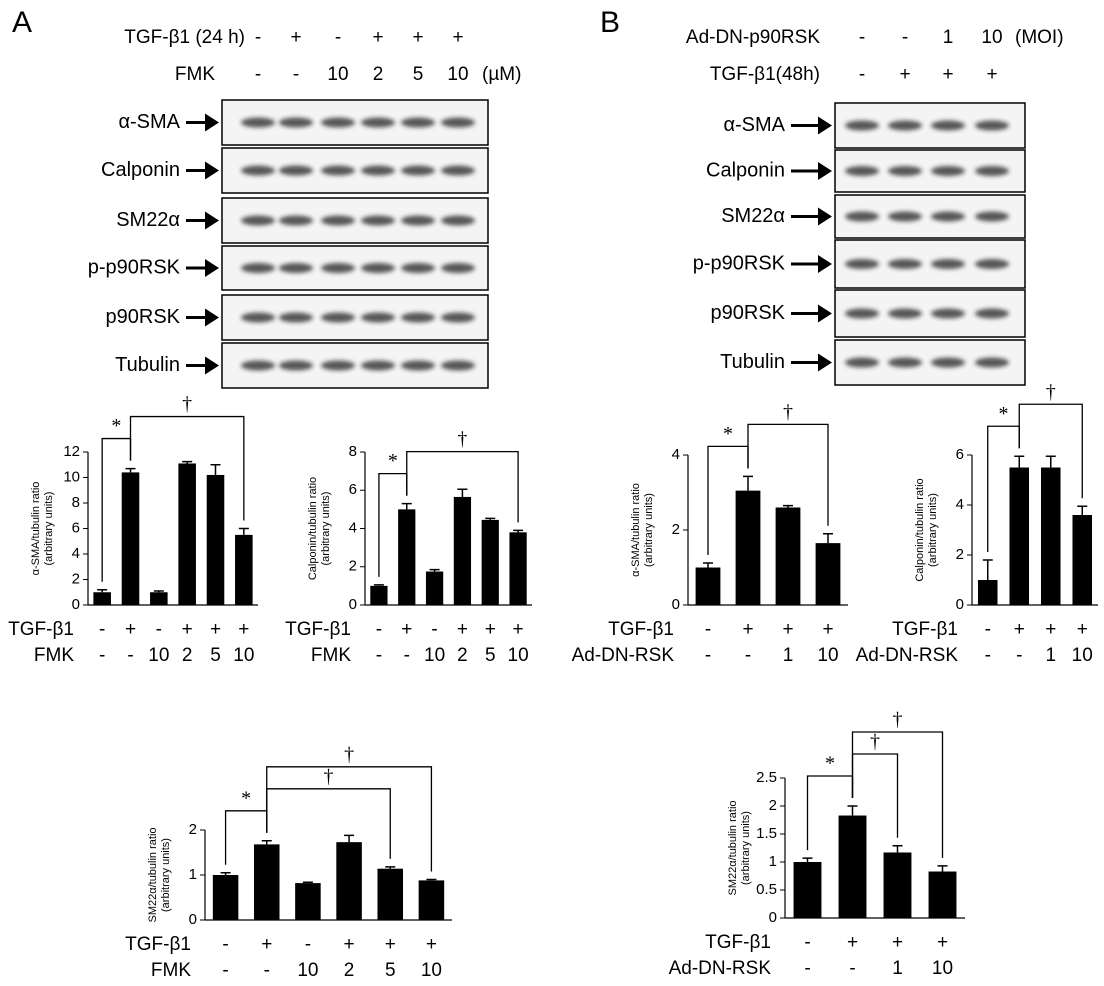  I want to click on arrow-head, so click(825, 313).